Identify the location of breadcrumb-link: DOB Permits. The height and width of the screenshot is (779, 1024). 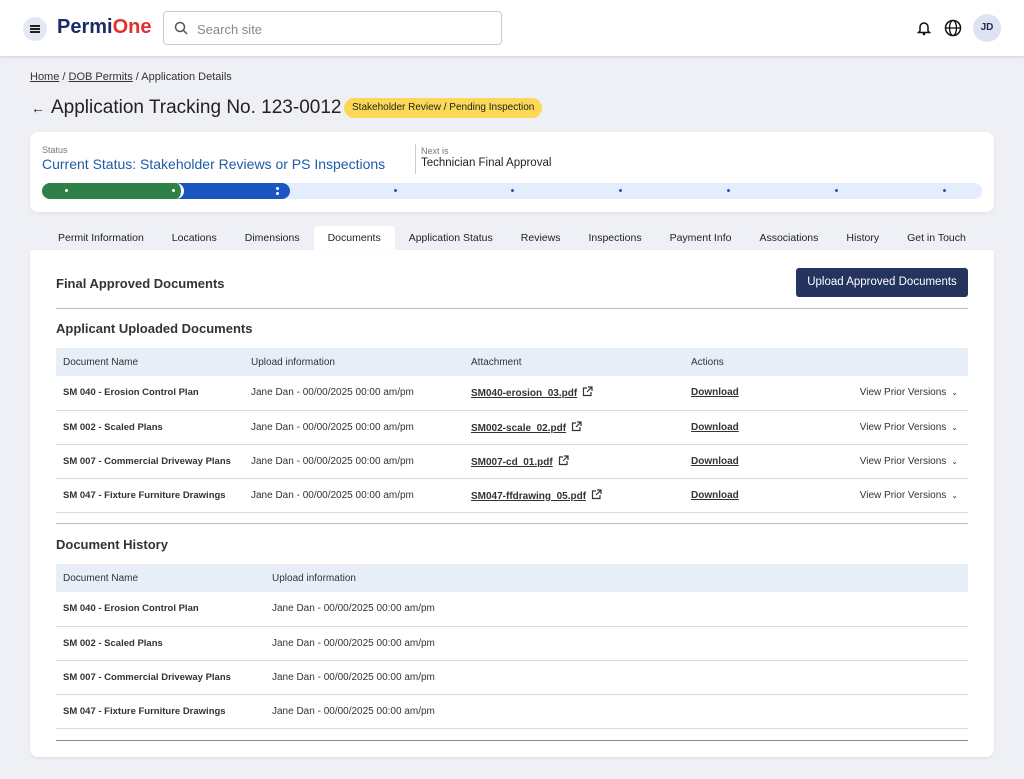
(100, 77).